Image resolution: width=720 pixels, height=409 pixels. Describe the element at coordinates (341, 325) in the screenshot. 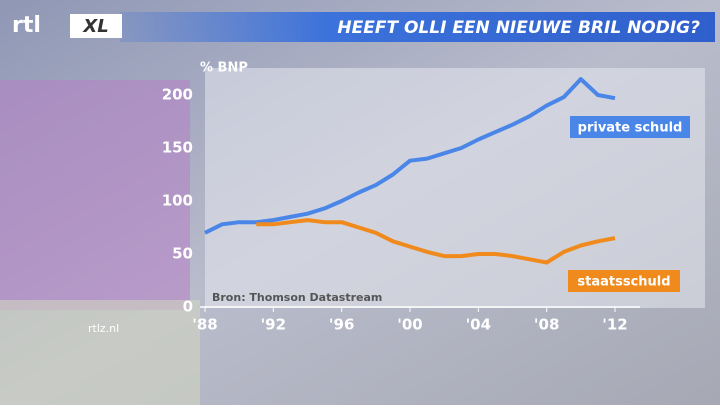

I see `x-tick-label: '96` at that location.